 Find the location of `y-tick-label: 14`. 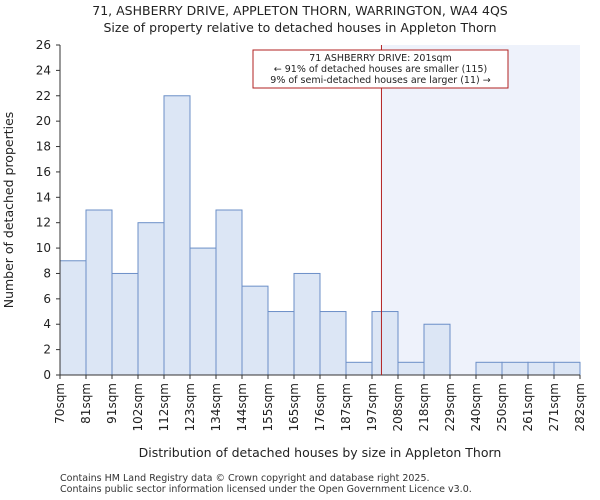

y-tick-label: 14 is located at coordinates (43, 197).